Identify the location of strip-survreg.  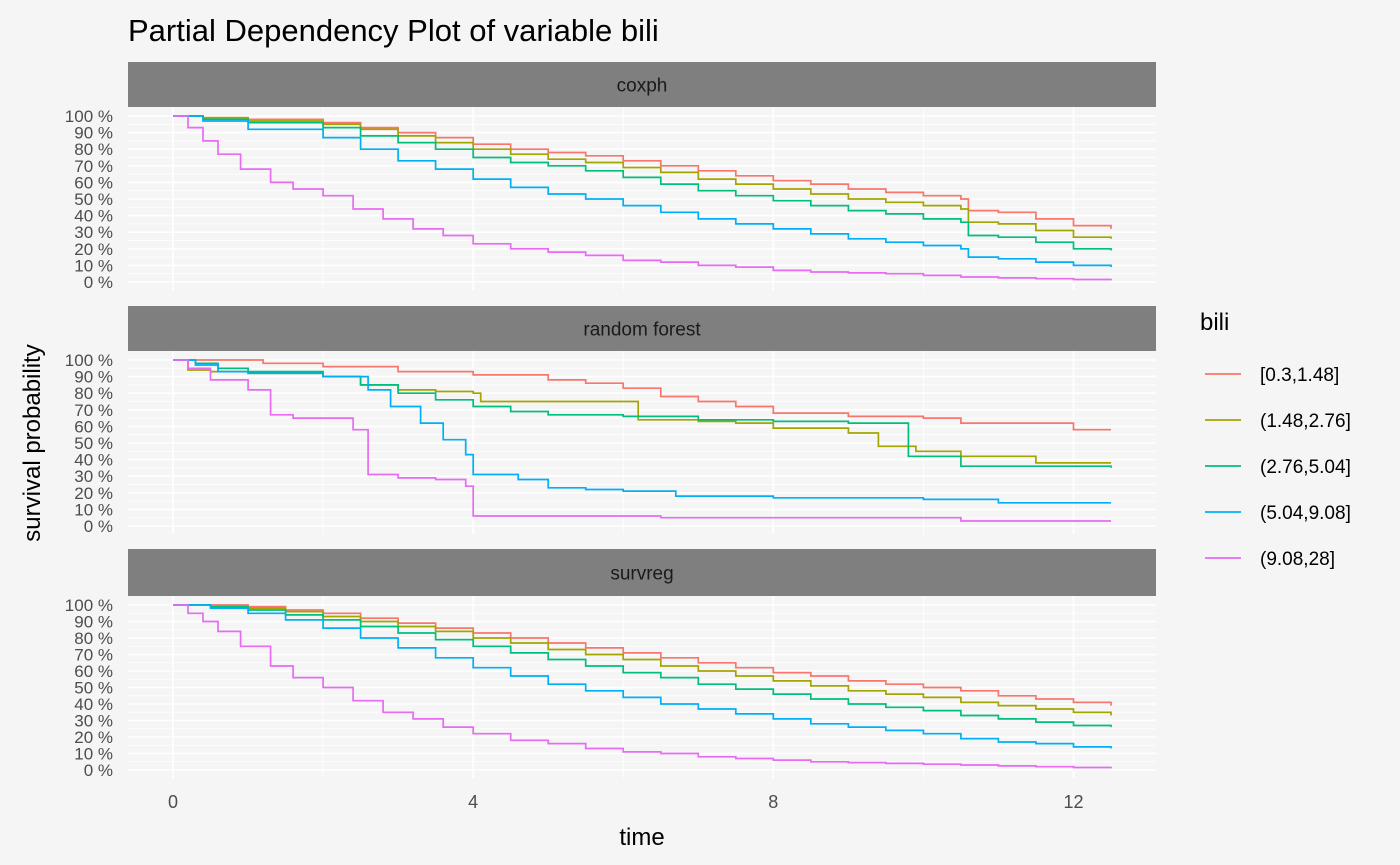
(642, 572).